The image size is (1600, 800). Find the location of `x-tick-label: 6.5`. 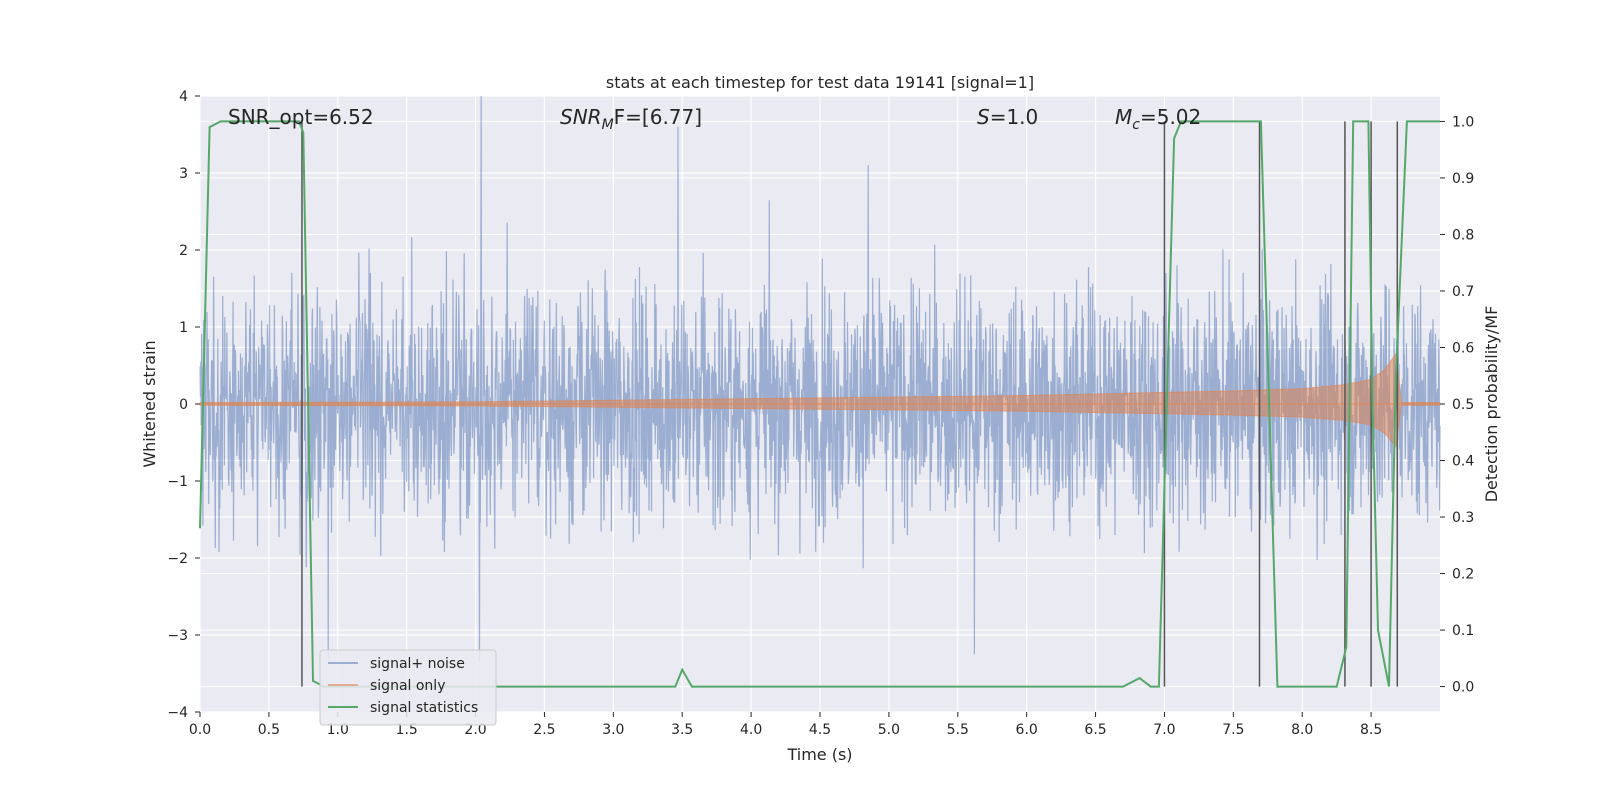

x-tick-label: 6.5 is located at coordinates (1095, 730).